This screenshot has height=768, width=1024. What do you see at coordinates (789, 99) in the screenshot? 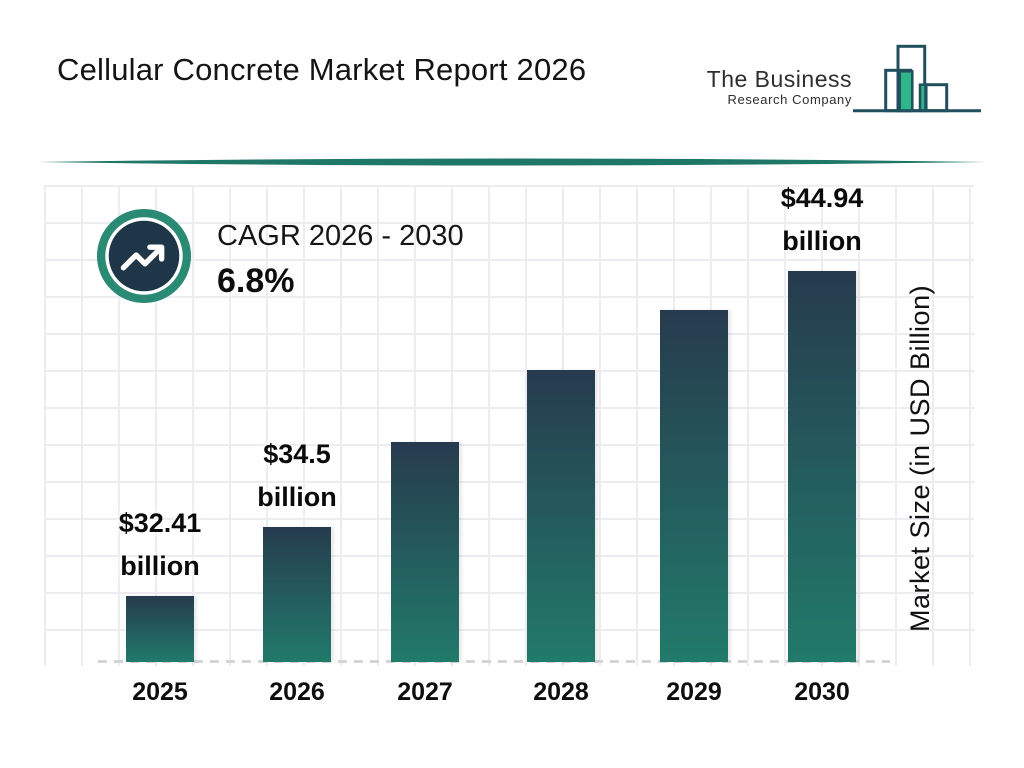
I see `logo-subname: Research Company` at bounding box center [789, 99].